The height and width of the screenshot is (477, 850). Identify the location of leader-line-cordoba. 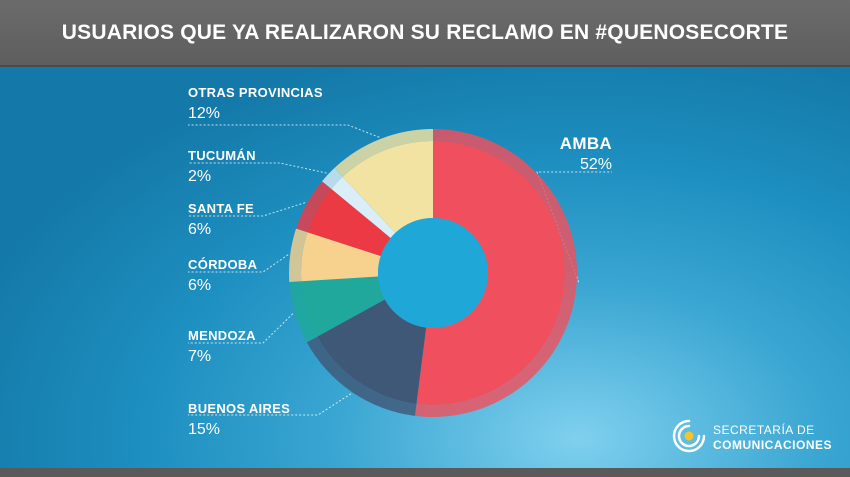
(238, 263).